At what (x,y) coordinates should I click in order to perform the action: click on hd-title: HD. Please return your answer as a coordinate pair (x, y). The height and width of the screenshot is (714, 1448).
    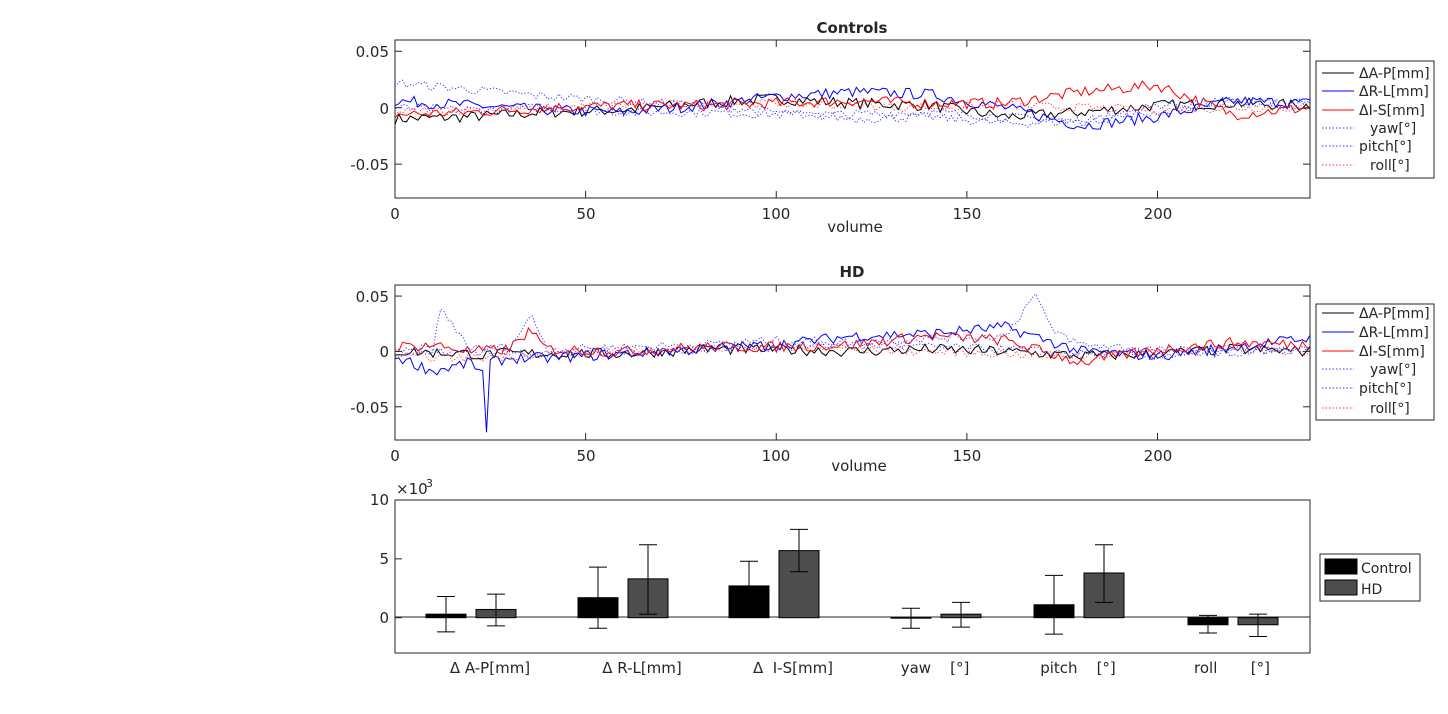
    Looking at the image, I should click on (851, 272).